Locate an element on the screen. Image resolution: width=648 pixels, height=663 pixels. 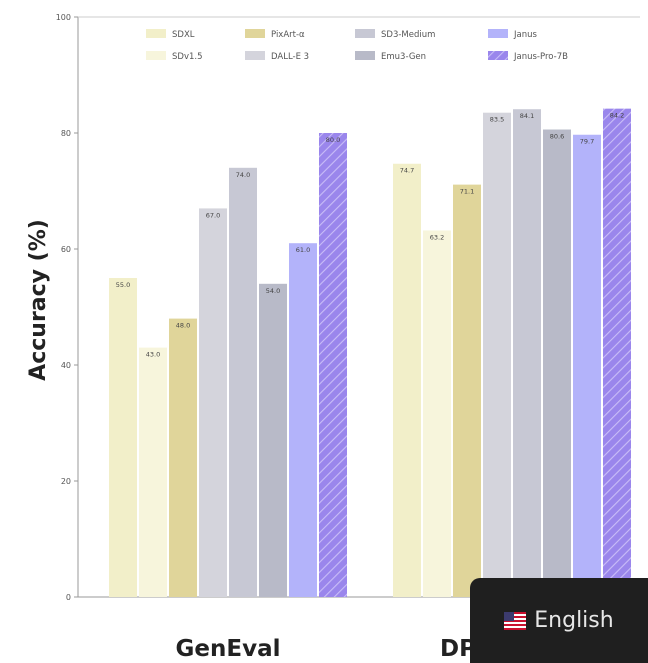
legend-label: Janus-Pro-7B is located at coordinates (540, 57).